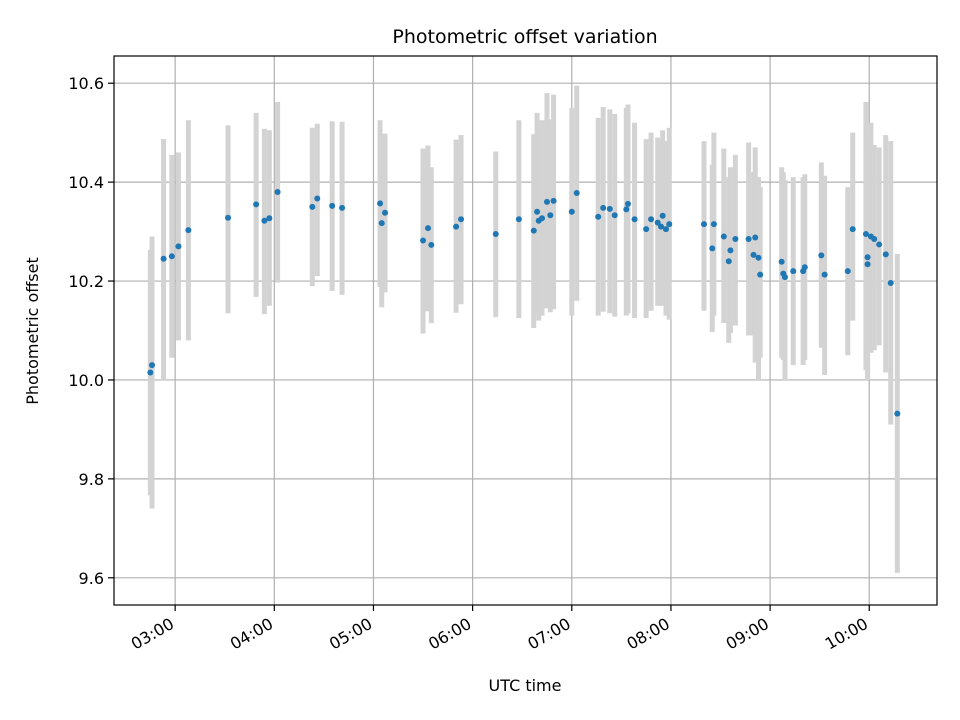 This screenshot has width=960, height=720. I want to click on y-tick-label: 9.6, so click(91, 578).